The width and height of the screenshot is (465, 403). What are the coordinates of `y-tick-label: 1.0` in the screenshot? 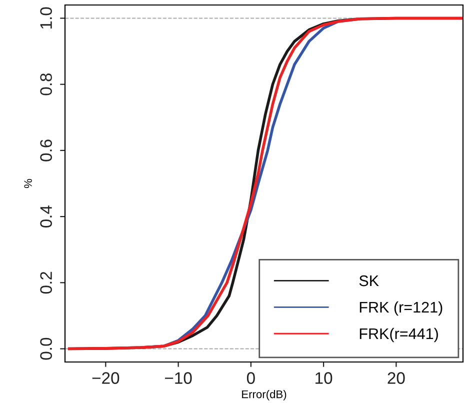 It's located at (46, 18).